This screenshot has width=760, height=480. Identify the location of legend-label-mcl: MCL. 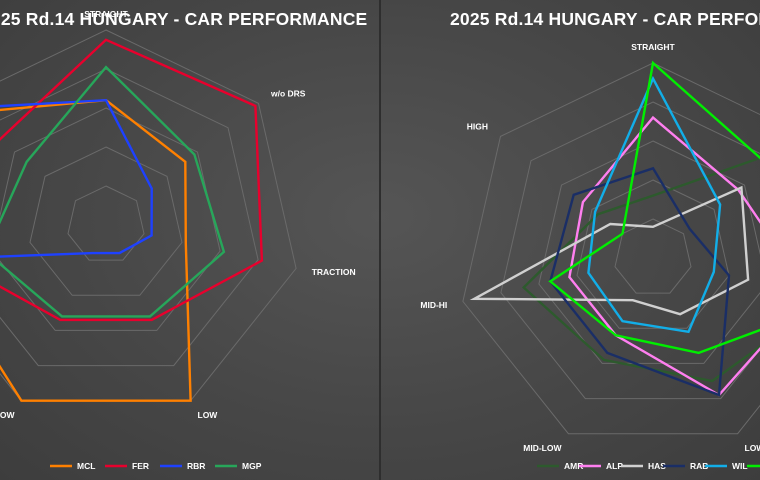
(86, 466).